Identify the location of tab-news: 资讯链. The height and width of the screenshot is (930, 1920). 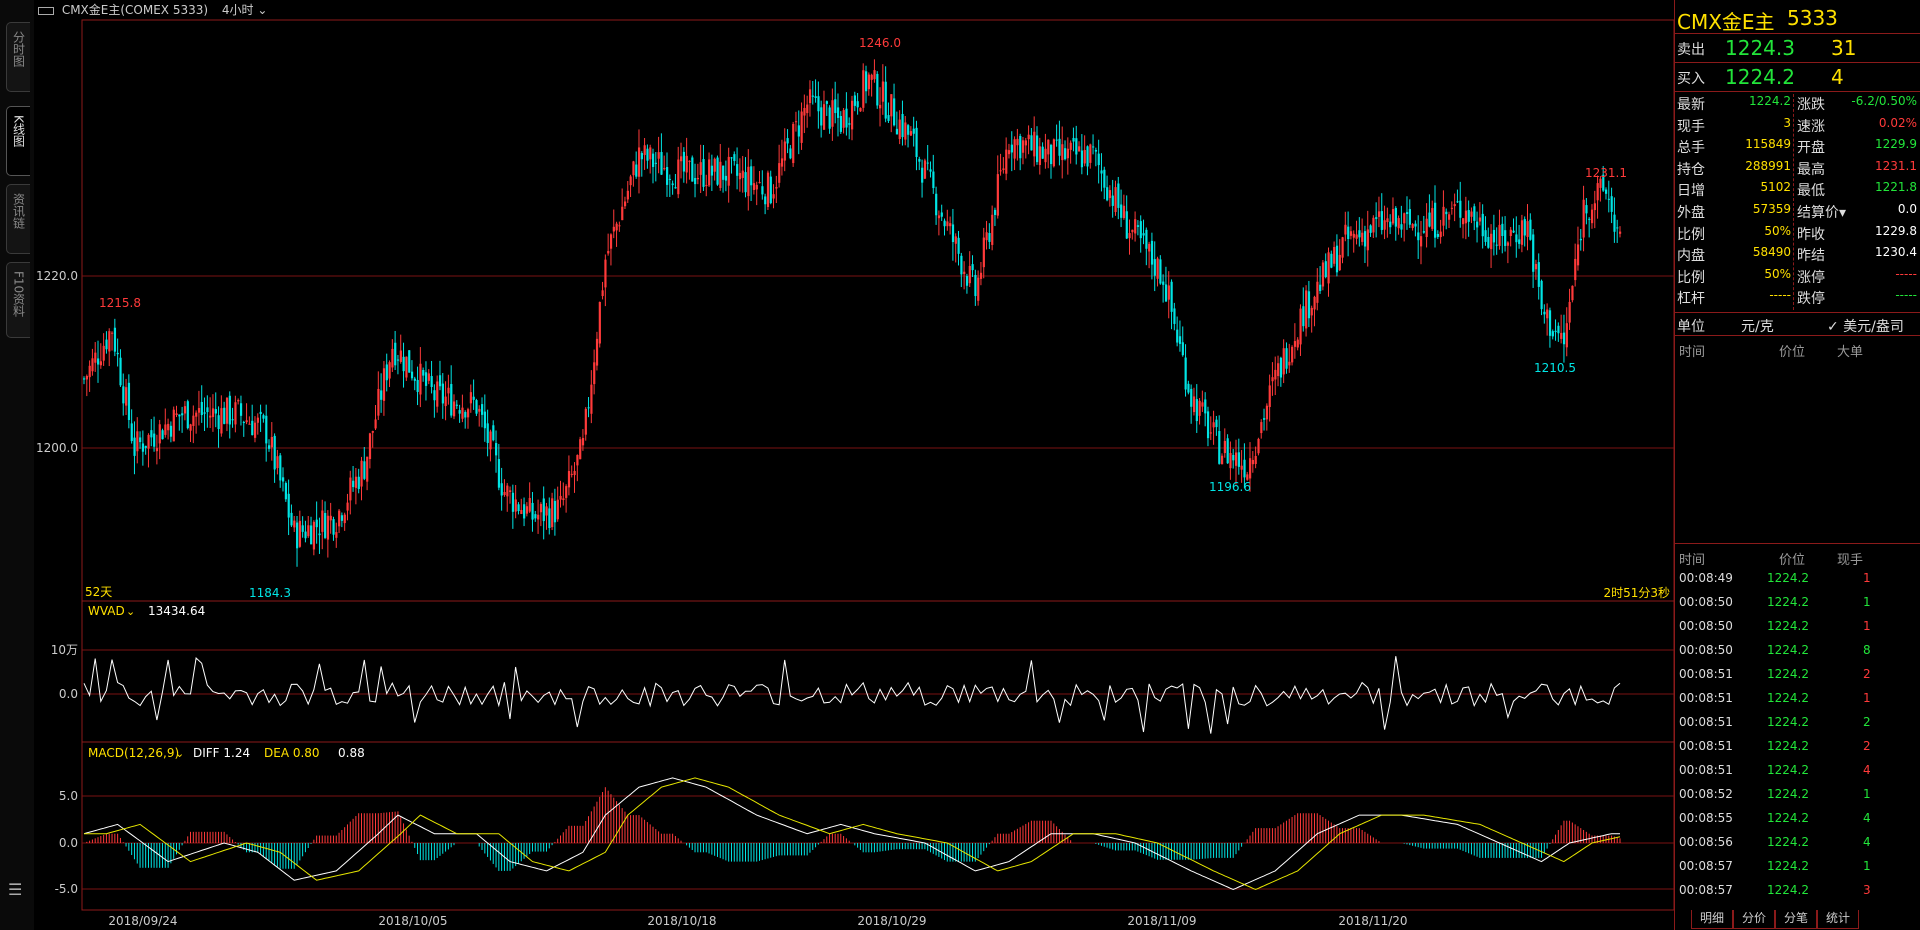
(18, 219).